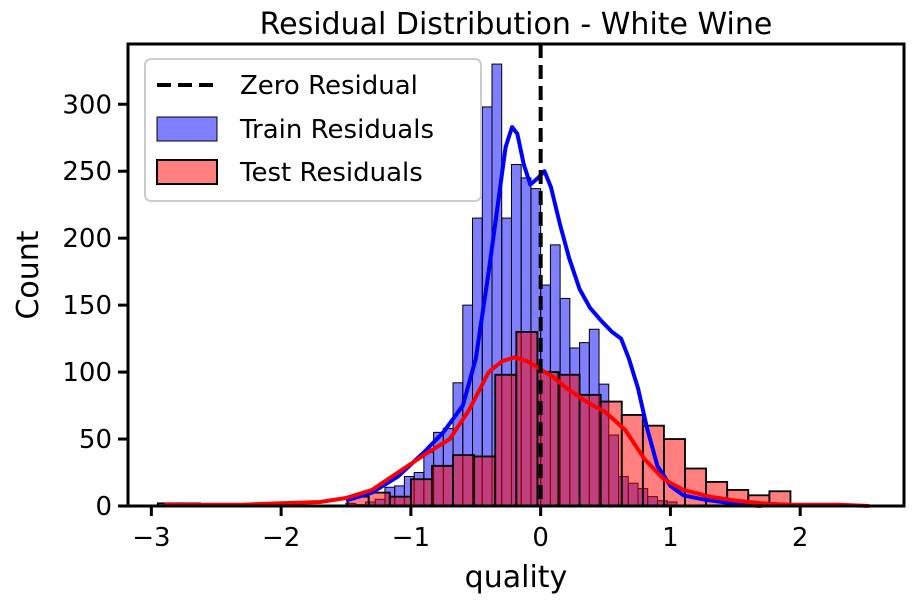  I want to click on y-tick-label: 150, so click(87, 306).